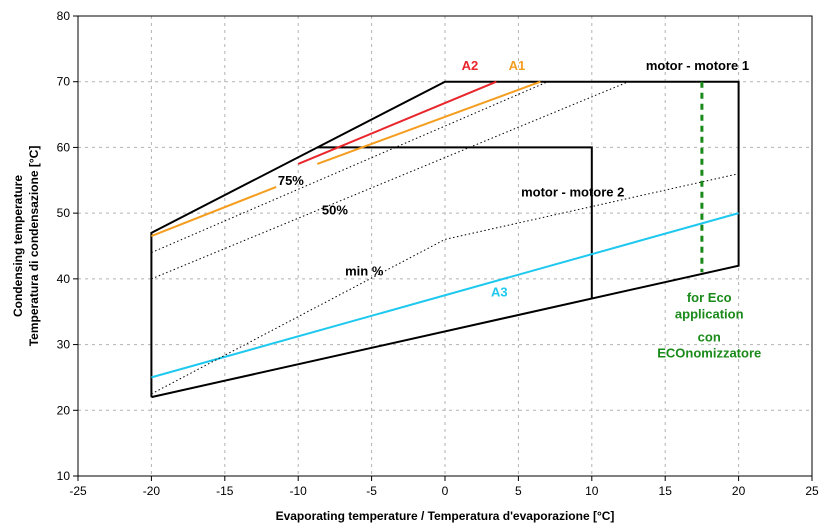 This screenshot has width=826, height=530. What do you see at coordinates (291, 180) in the screenshot?
I see `annotation-label: 75%` at bounding box center [291, 180].